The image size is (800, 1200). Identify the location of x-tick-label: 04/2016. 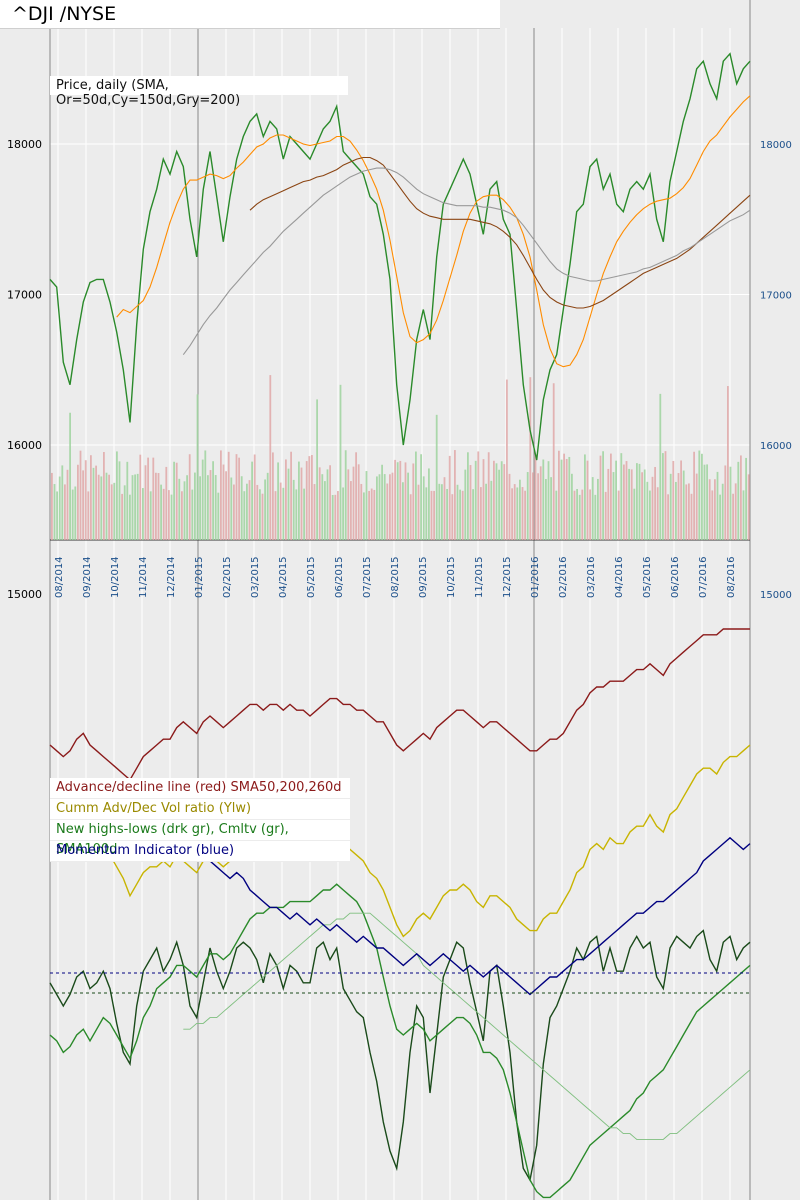
(619, 577).